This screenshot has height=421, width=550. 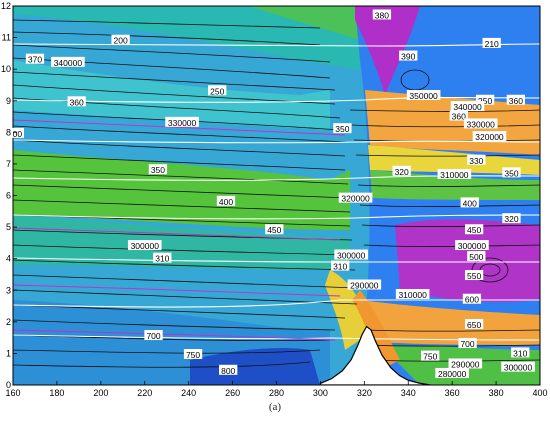 I want to click on y-tick-label: 2, so click(x=8, y=322).